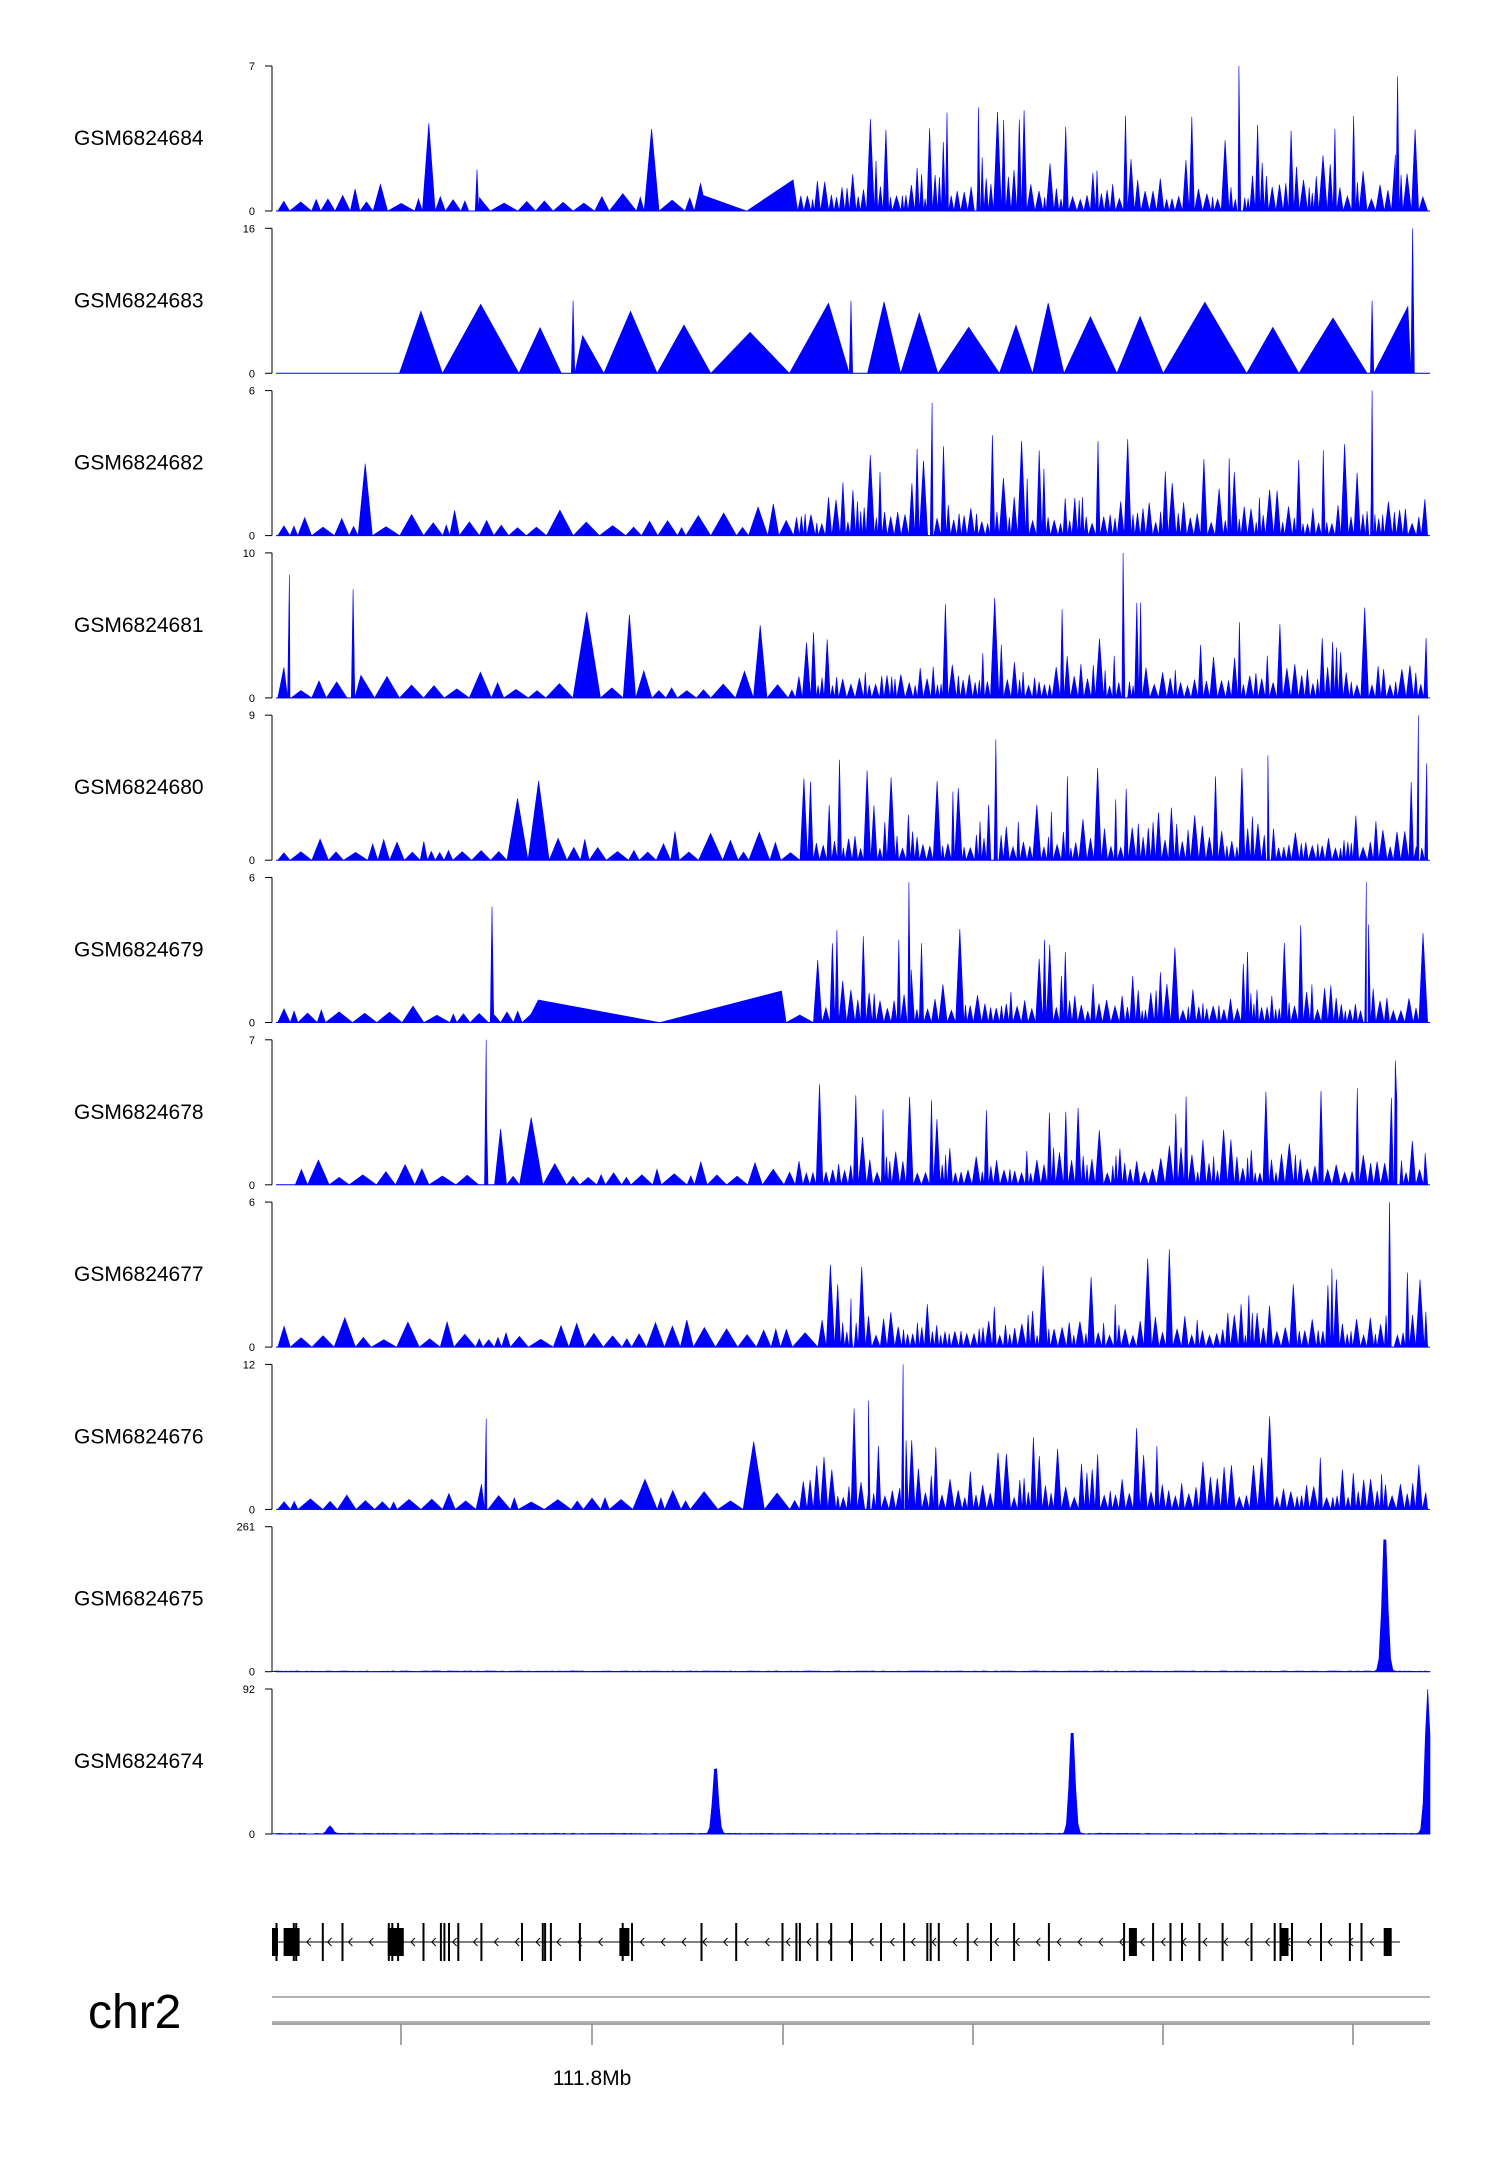 The image size is (1500, 2170). What do you see at coordinates (252, 67) in the screenshot?
I see `y-max-label: 7` at bounding box center [252, 67].